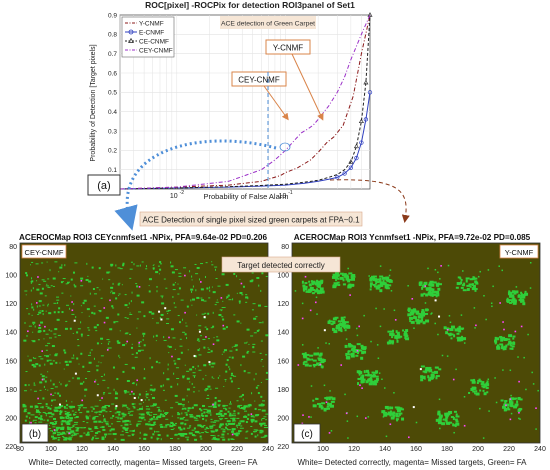 The height and width of the screenshot is (470, 550). What do you see at coordinates (112, 170) in the screenshot?
I see `roc-y-tick-label: 0.1` at bounding box center [112, 170].